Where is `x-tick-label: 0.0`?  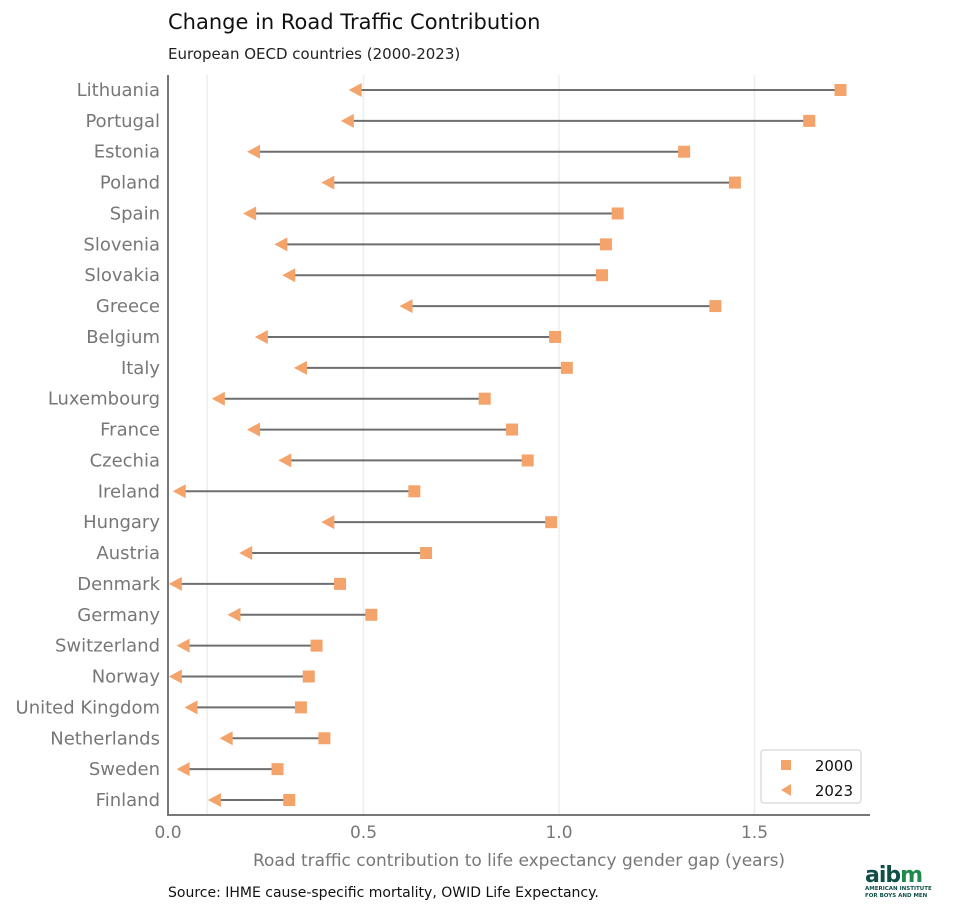 x-tick-label: 0.0 is located at coordinates (167, 833).